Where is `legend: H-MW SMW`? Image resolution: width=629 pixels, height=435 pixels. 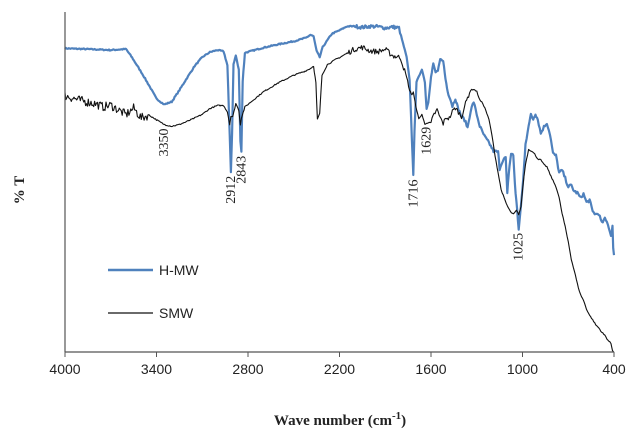
legend: H-MW SMW is located at coordinates (153, 291).